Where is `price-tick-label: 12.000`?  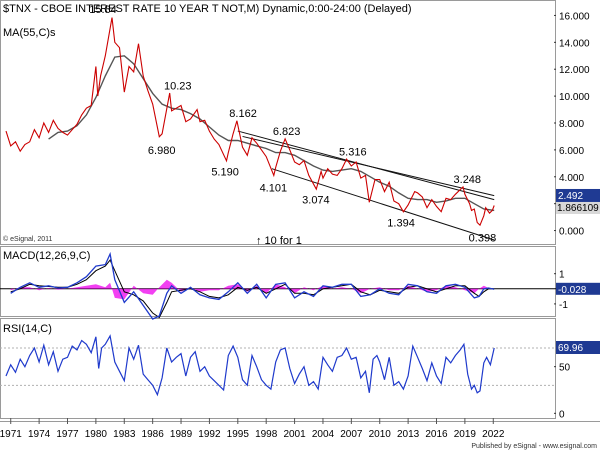 price-tick-label: 12.000 is located at coordinates (574, 70).